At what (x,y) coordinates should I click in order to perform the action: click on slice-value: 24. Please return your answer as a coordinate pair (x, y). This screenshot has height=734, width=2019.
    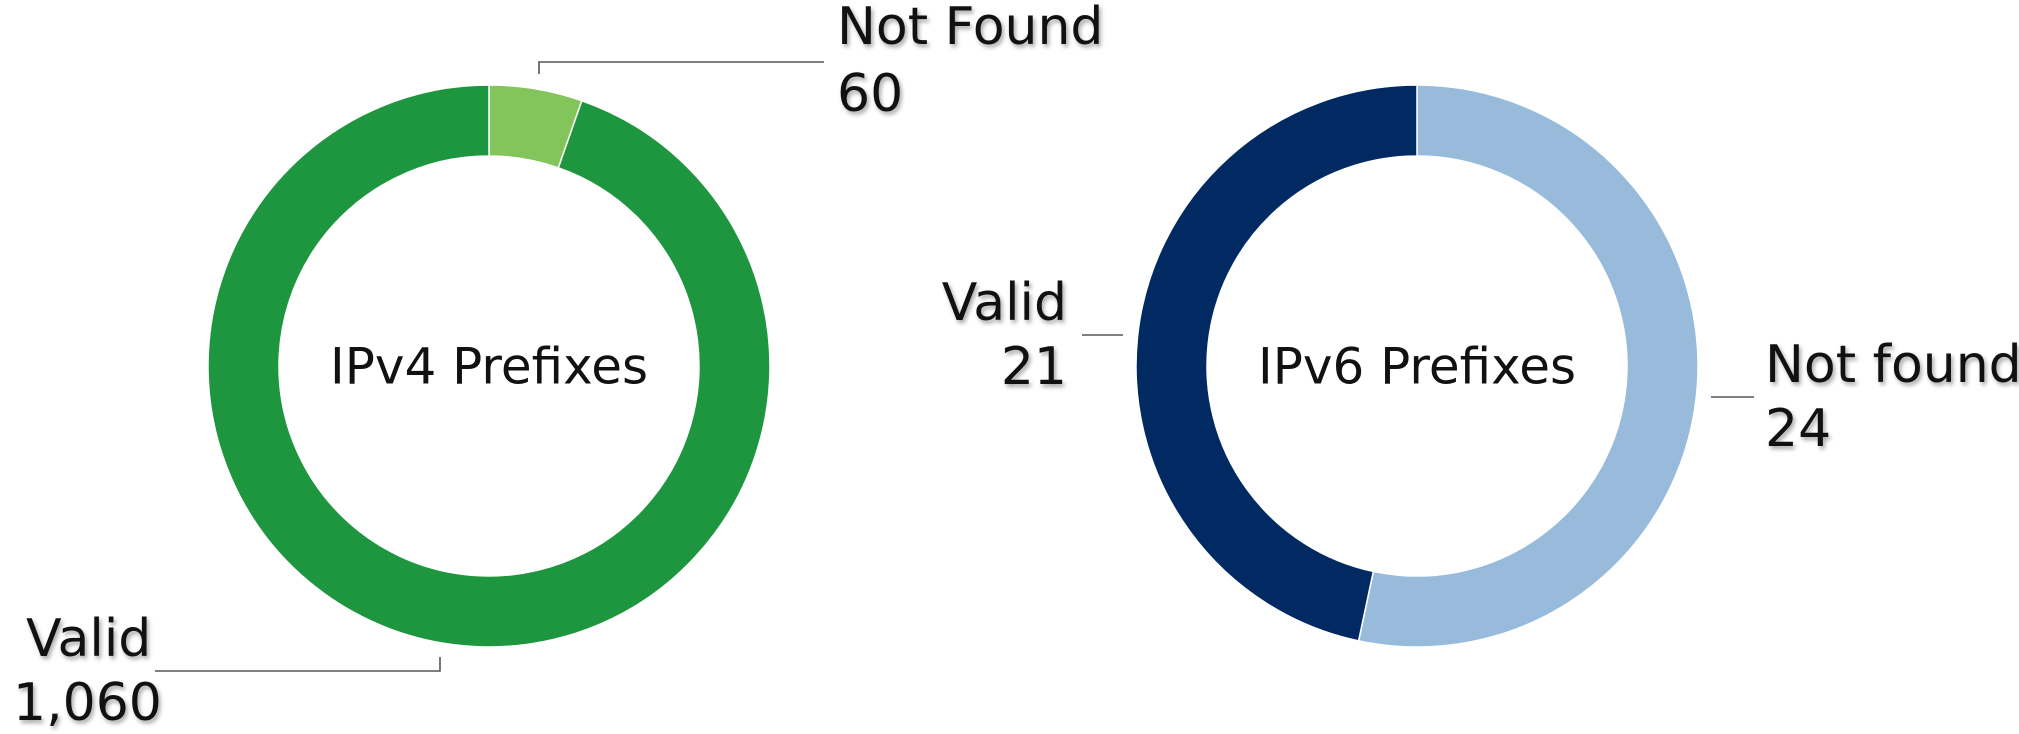
    Looking at the image, I should click on (1798, 429).